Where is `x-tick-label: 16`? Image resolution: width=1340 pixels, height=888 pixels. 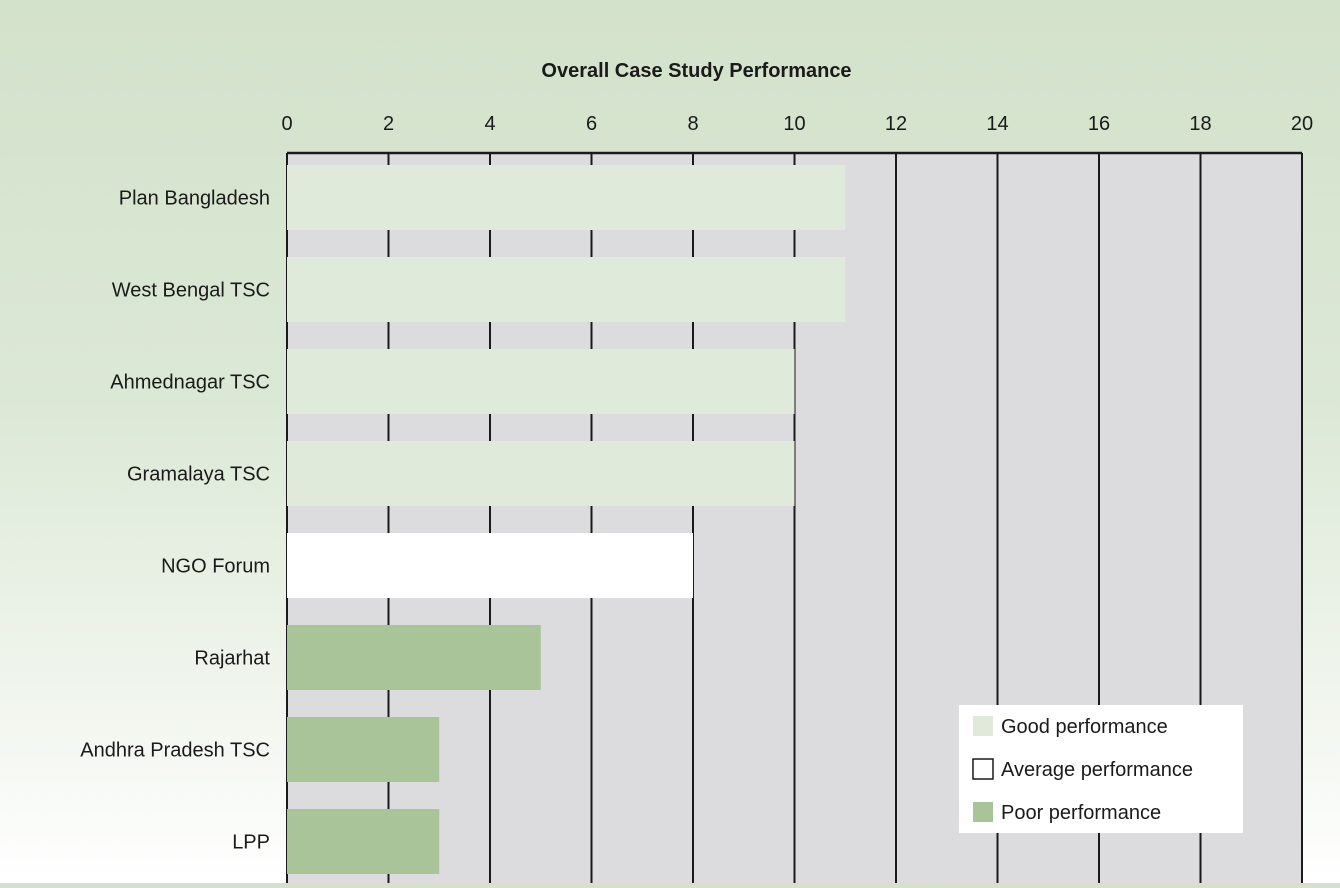
x-tick-label: 16 is located at coordinates (1099, 124).